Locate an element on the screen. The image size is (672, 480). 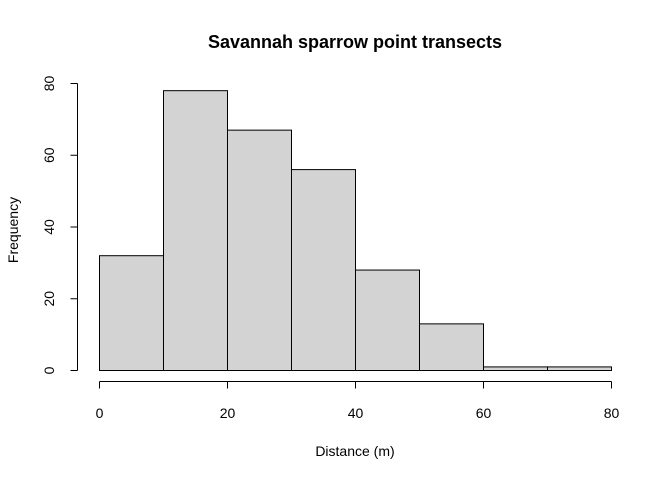
x-axis-label: Distance (m) is located at coordinates (354, 451).